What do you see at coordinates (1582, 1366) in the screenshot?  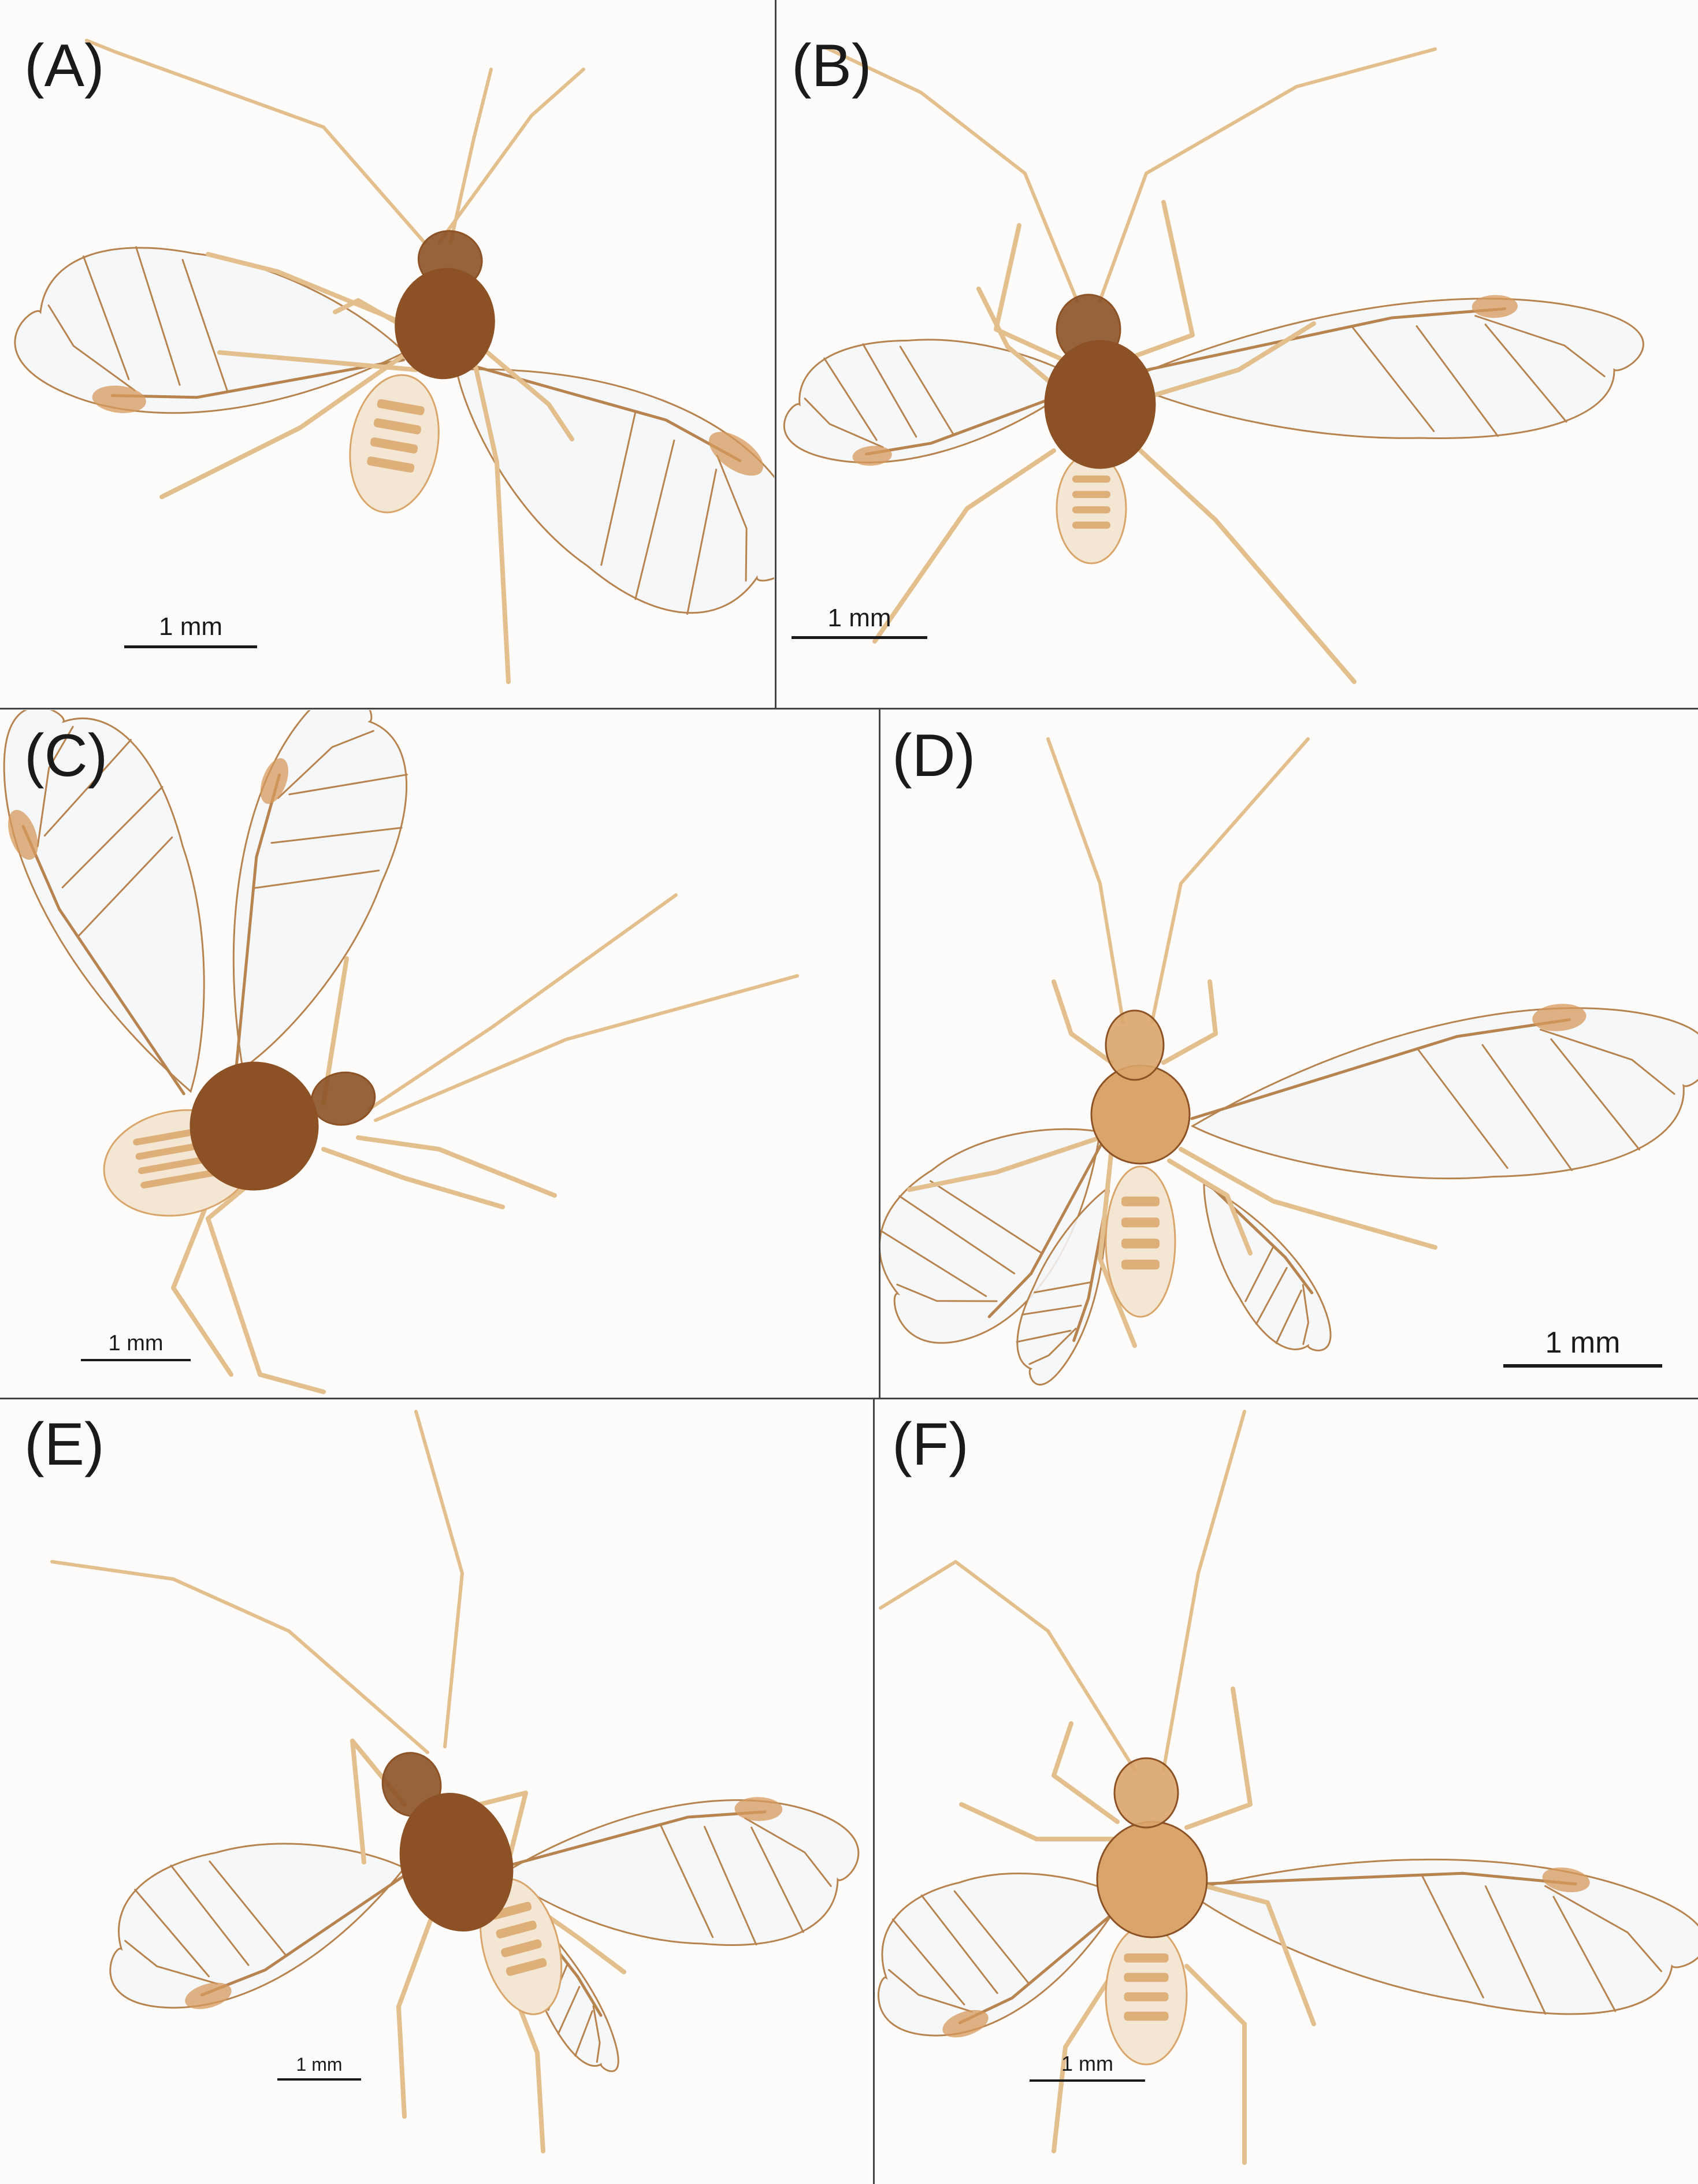 I see `scale-line-d` at bounding box center [1582, 1366].